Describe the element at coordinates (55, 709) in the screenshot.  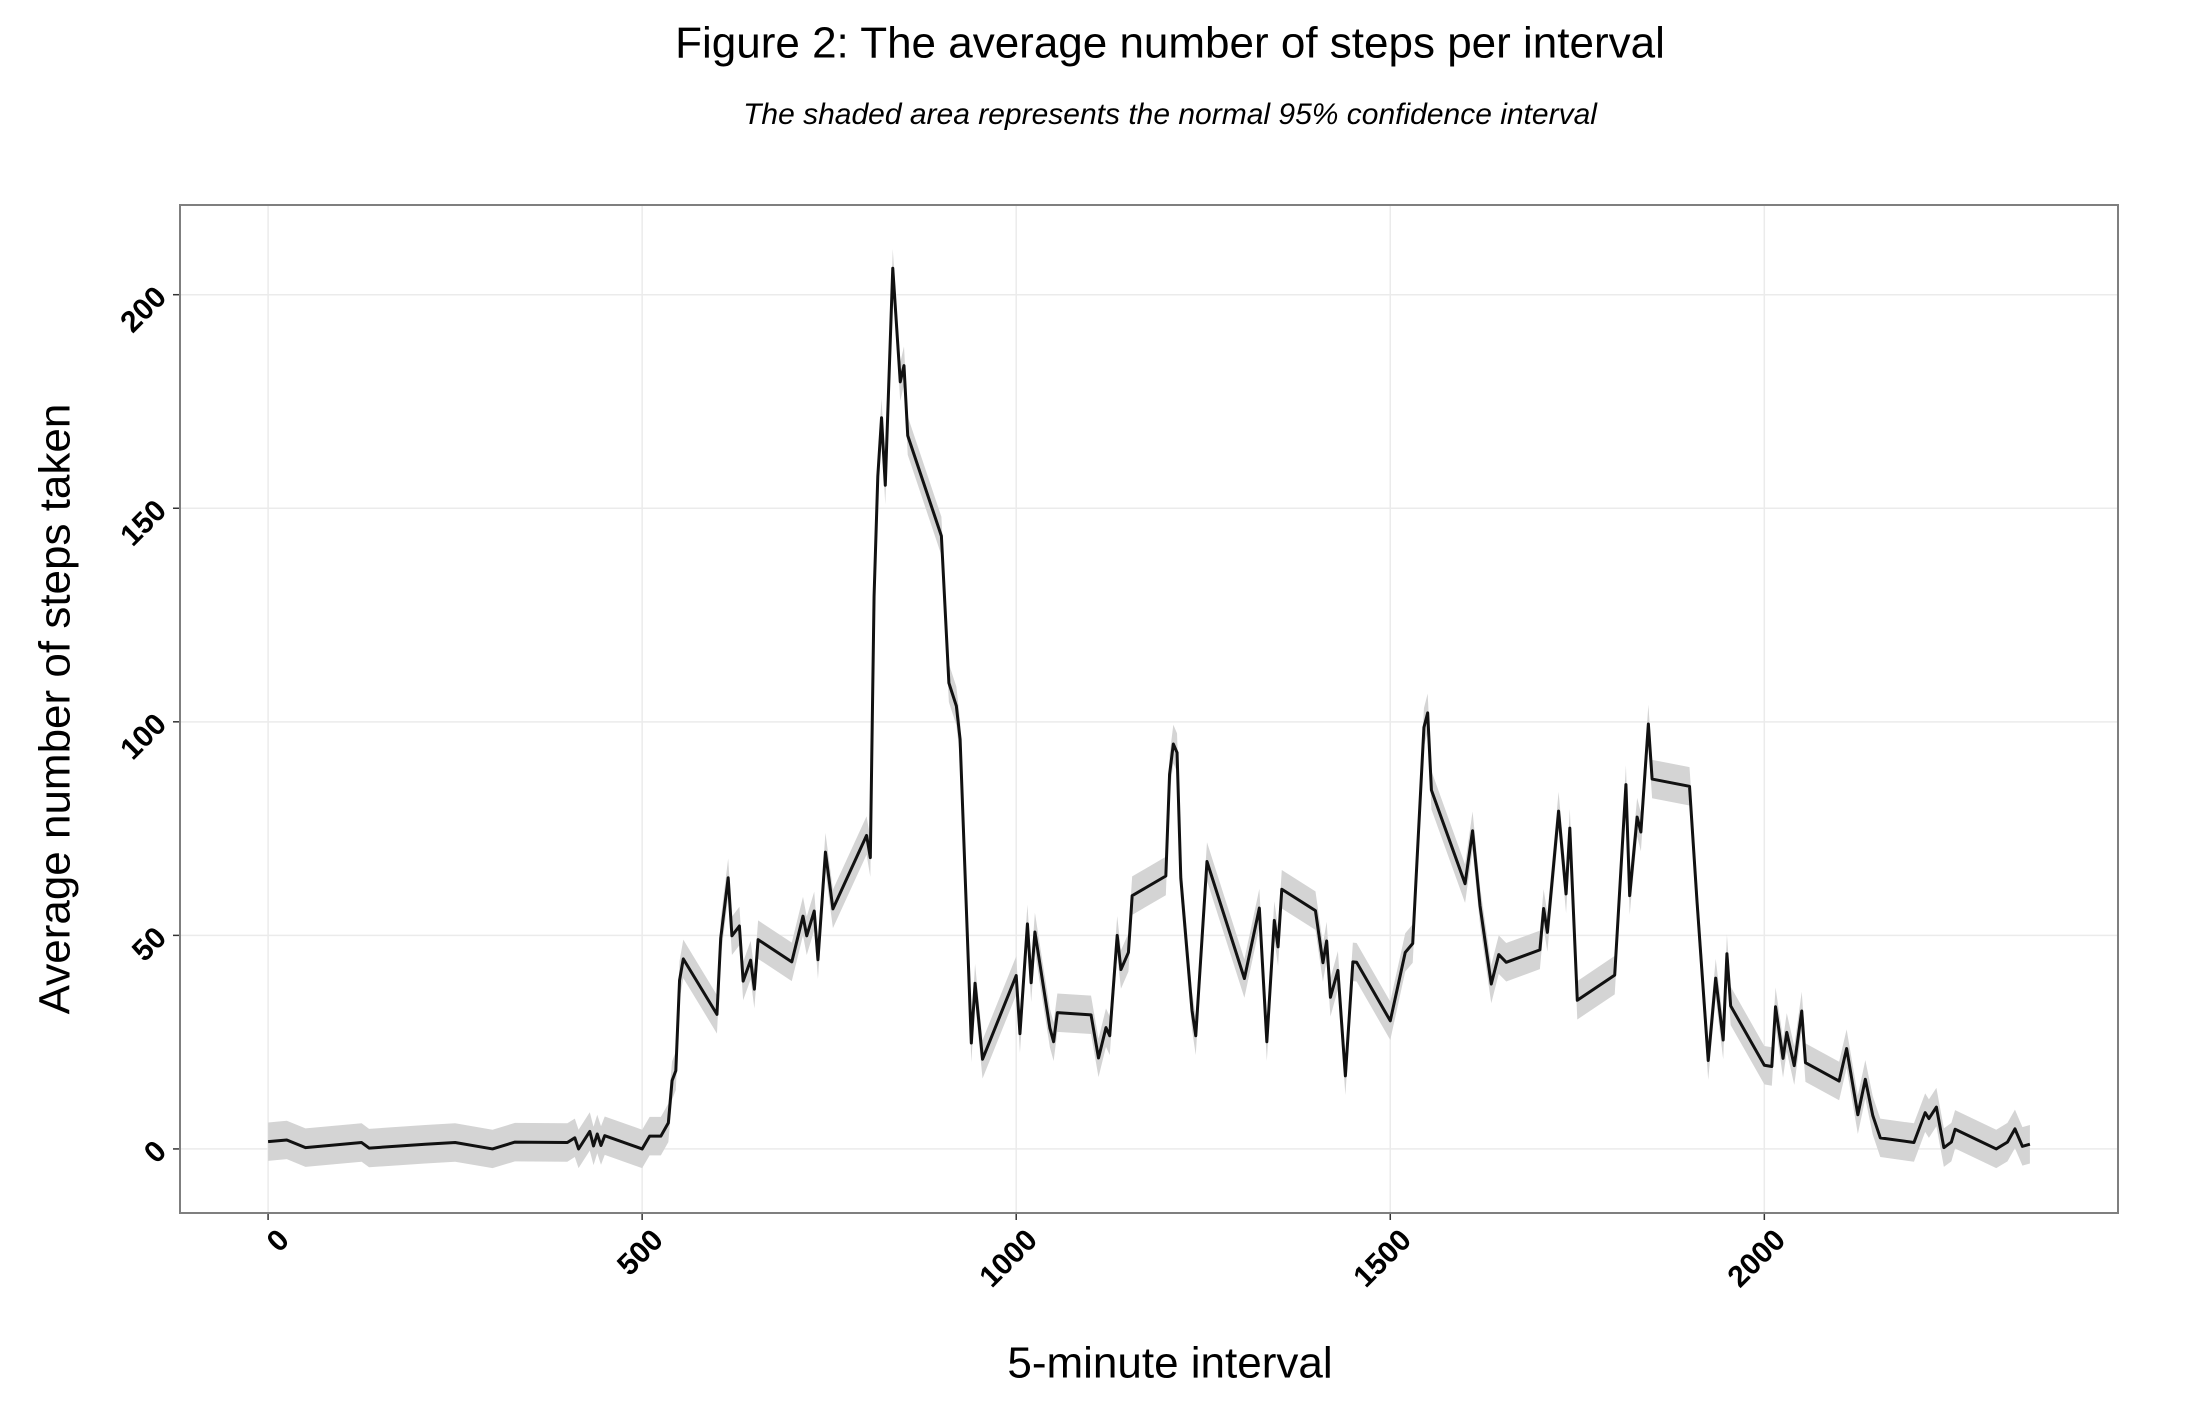
I see `y-axis-label: Average number of steps taken` at that location.